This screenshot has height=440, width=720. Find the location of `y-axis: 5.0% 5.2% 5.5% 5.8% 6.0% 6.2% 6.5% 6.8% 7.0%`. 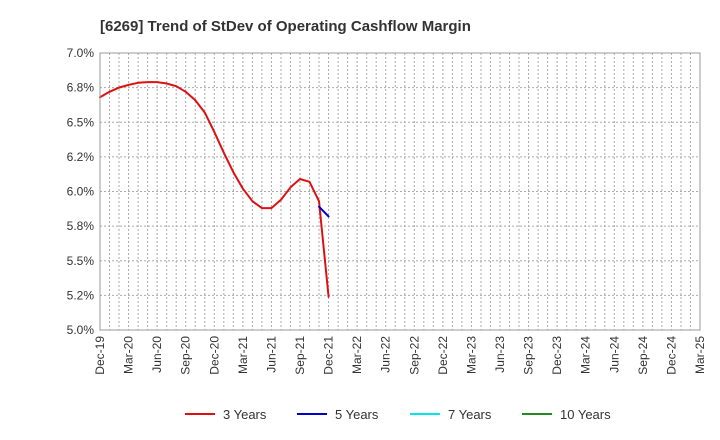

y-axis: 5.0% 5.2% 5.5% 5.8% 6.0% 6.2% 6.5% 6.8% 7.0% is located at coordinates (81, 191).